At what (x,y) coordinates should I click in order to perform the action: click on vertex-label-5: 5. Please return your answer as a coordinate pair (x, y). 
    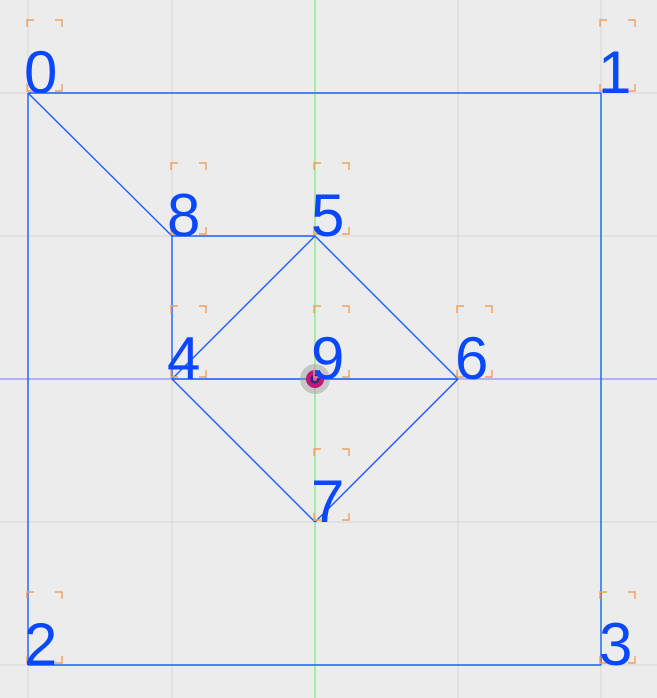
    Looking at the image, I should click on (327, 215).